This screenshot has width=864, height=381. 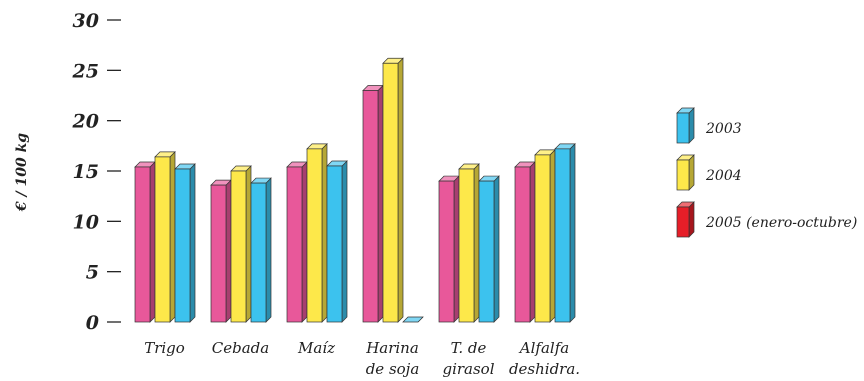 I want to click on legend: 2003 2004 2005 (enero-octubre), so click(x=766, y=172).